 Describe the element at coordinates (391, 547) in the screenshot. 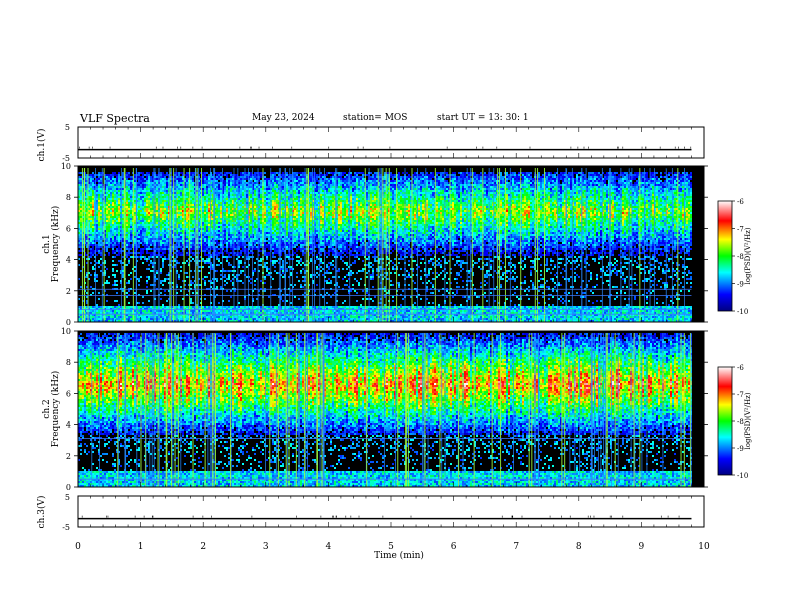

I see `time-tick-label: 5` at that location.